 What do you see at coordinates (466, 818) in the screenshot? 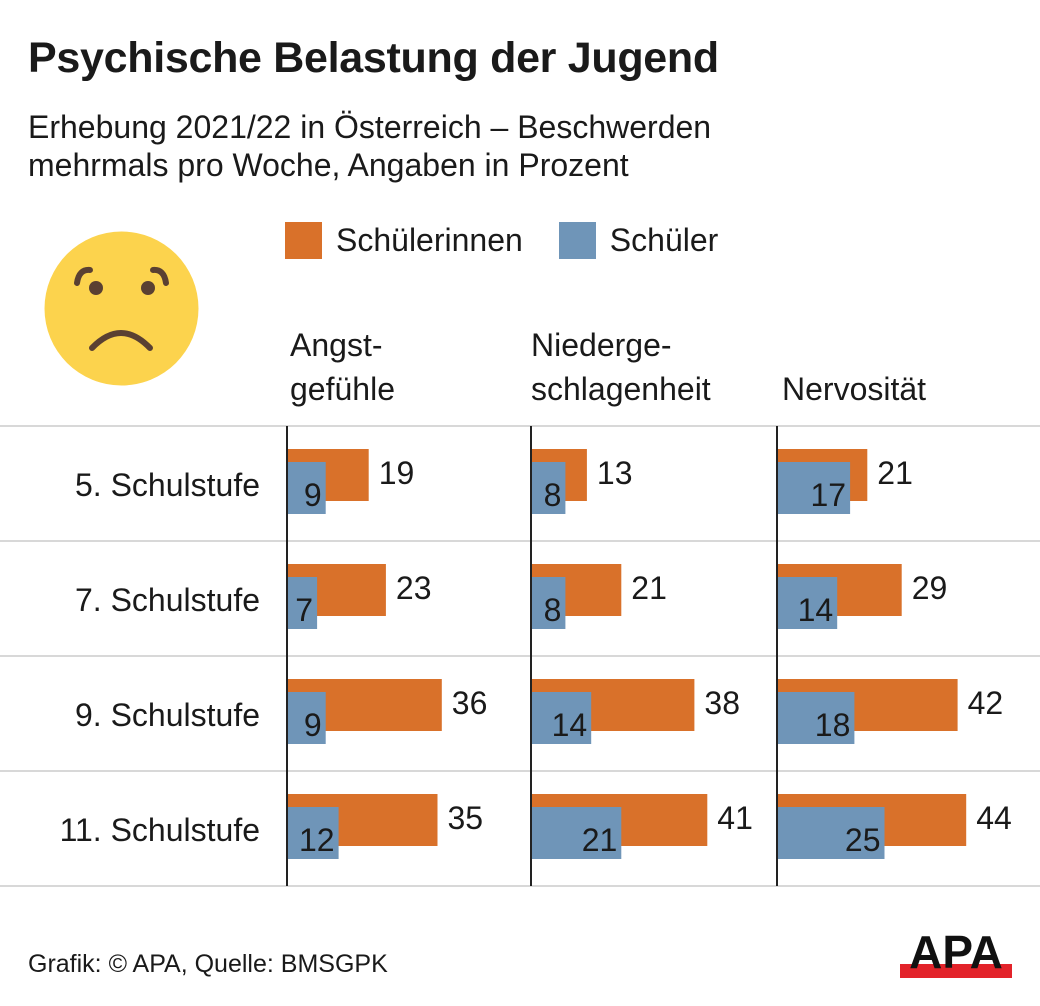
I see `data-label-female: 35` at bounding box center [466, 818].